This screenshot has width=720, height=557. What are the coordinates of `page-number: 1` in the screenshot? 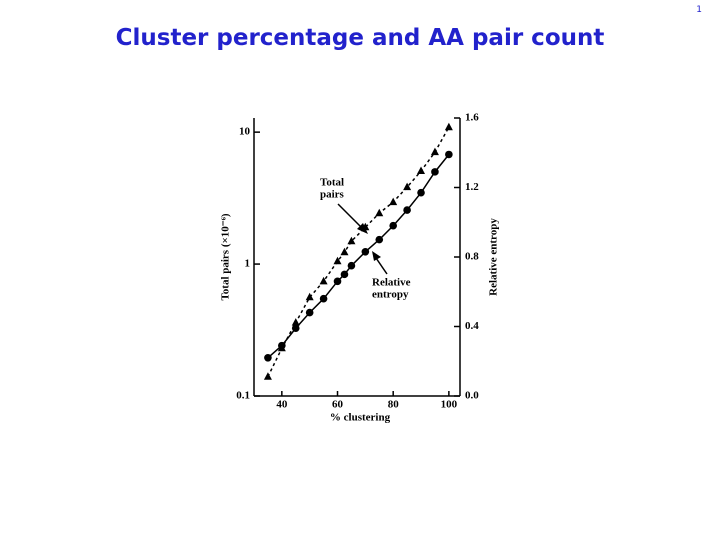 It's located at (699, 10).